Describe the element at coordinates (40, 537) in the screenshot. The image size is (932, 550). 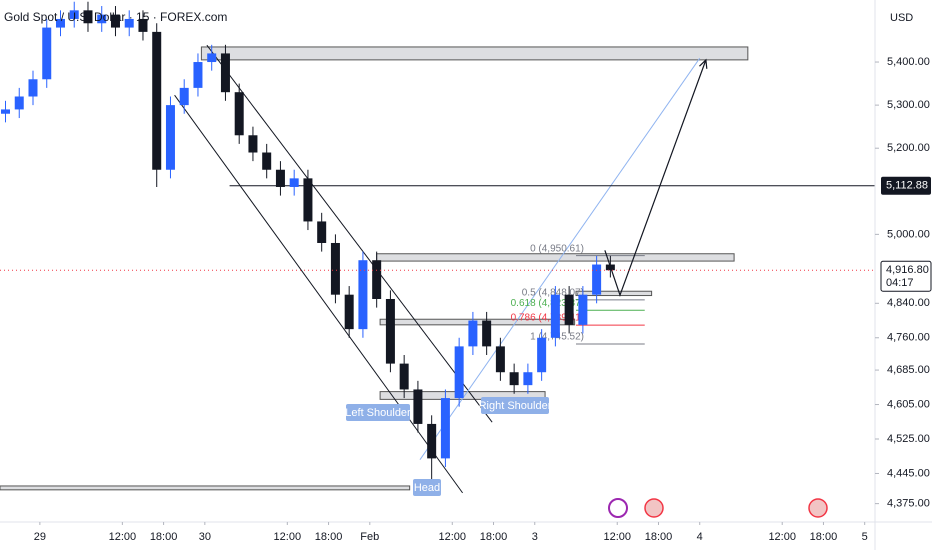
I see `x-tick-label: 29` at that location.